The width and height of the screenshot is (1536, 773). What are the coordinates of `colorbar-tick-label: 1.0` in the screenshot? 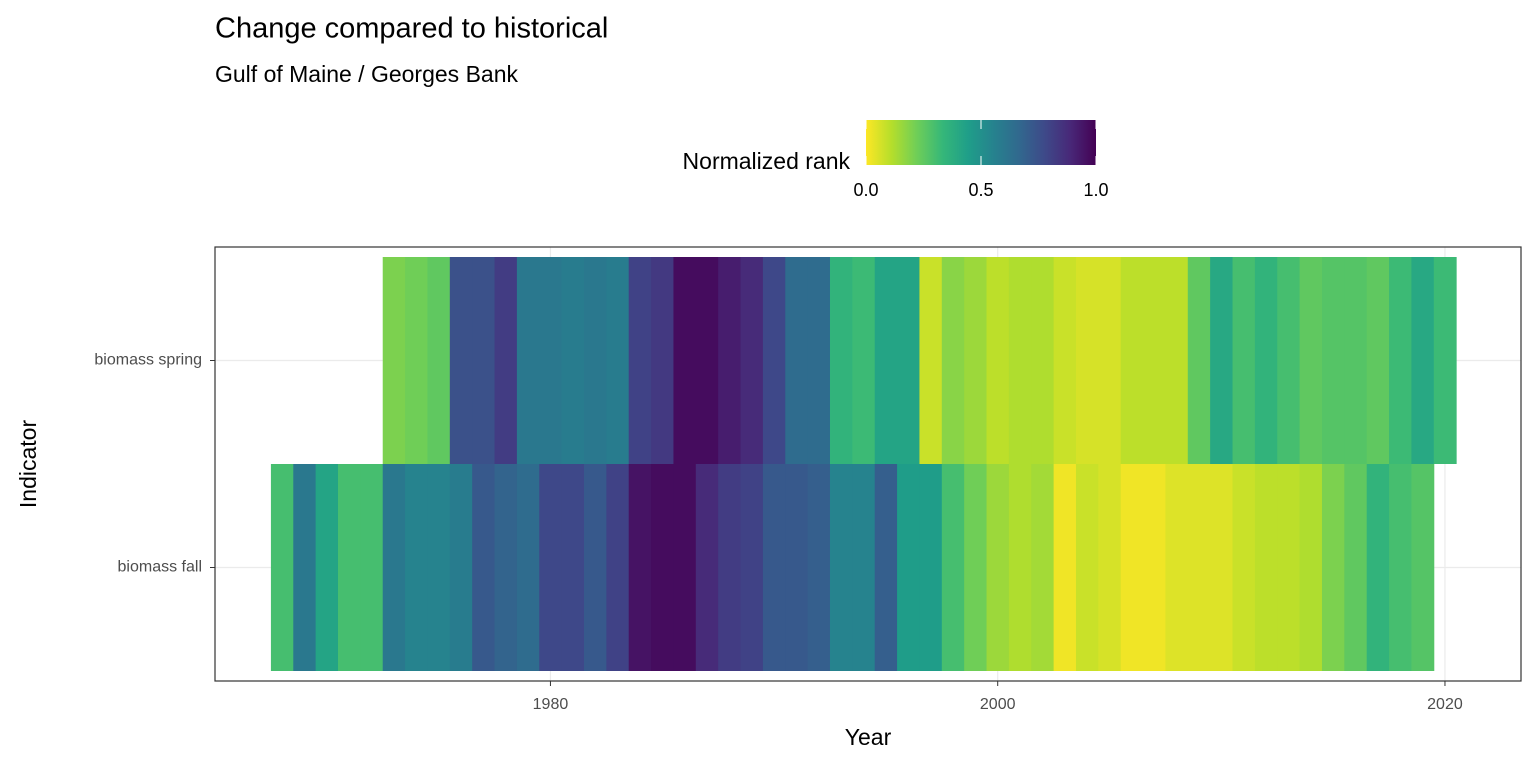 It's located at (1095, 190).